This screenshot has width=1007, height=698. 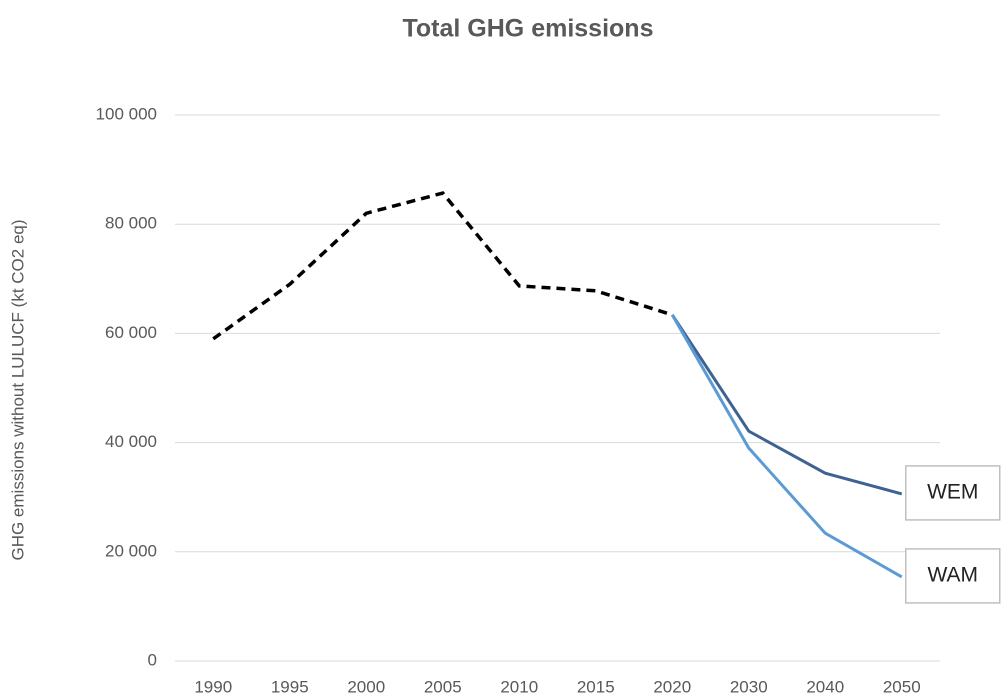 I want to click on y-tick-label: 60 000, so click(x=131, y=332).